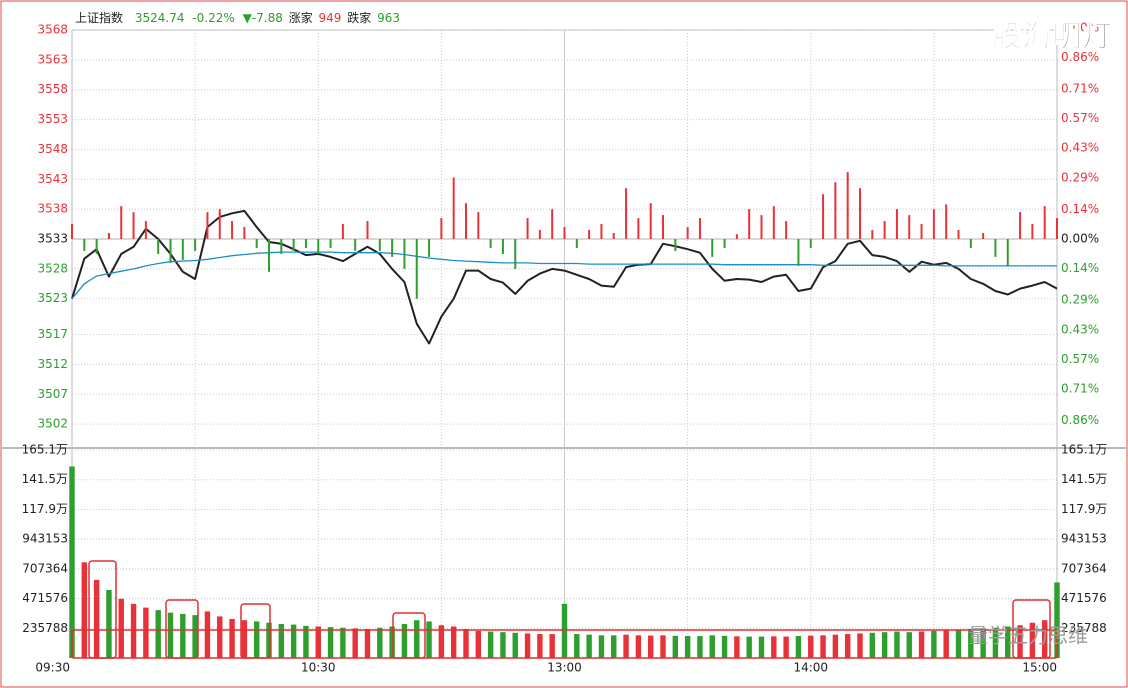  What do you see at coordinates (1039, 668) in the screenshot?
I see `x-tick-label: 15:00` at bounding box center [1039, 668].